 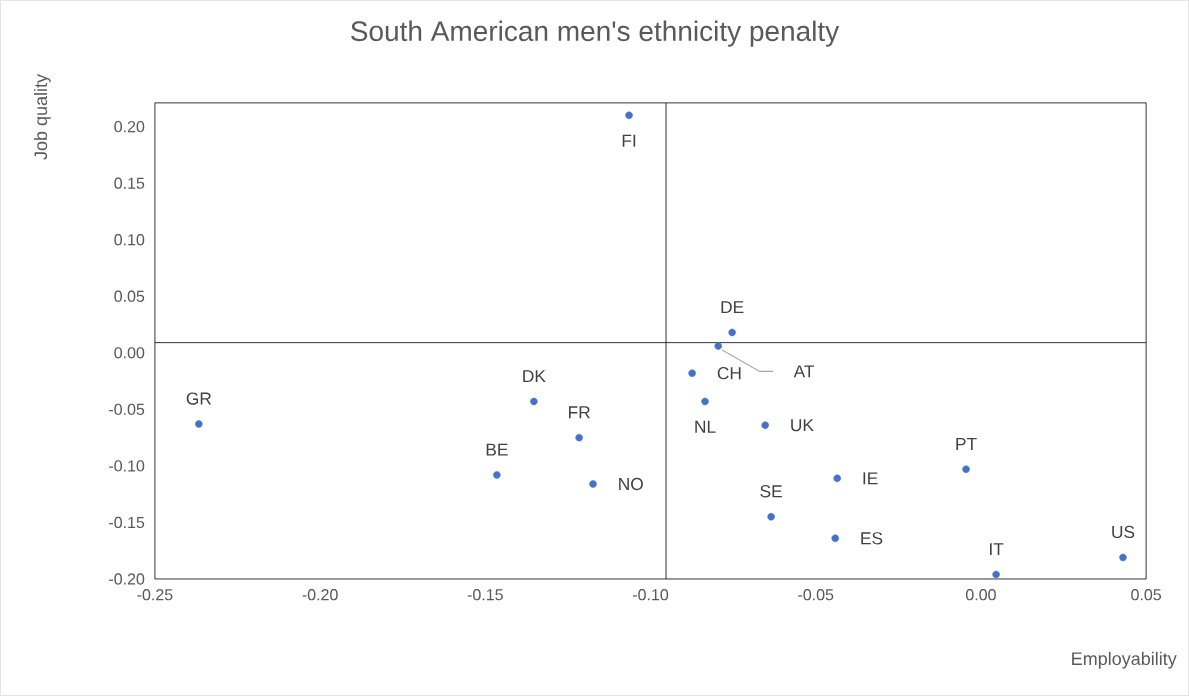 I want to click on annotation: FR, so click(x=579, y=412).